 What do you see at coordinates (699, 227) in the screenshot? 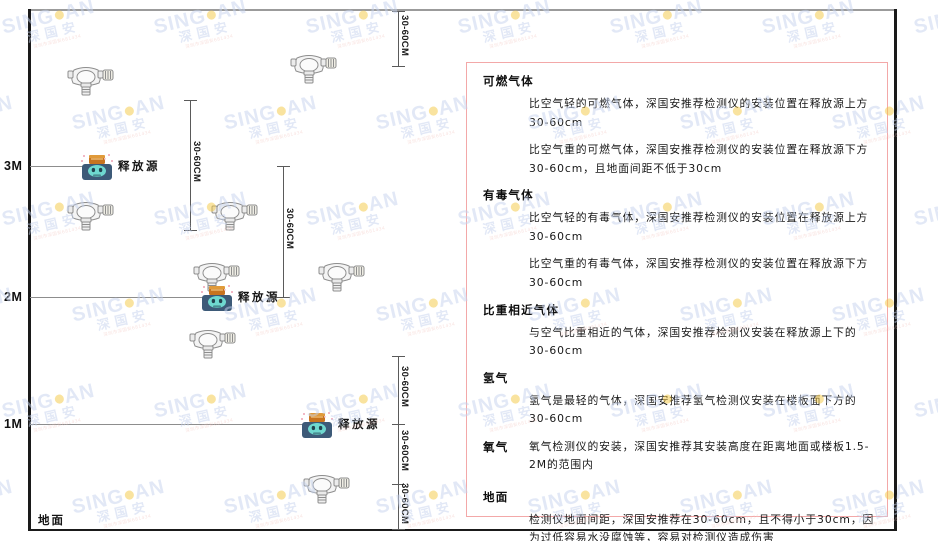
I see `panel-section-paragraph: 比空气轻的有毒气体，深国安推荐检测仪的安装位置在释放源上方30-60cm` at bounding box center [699, 227].